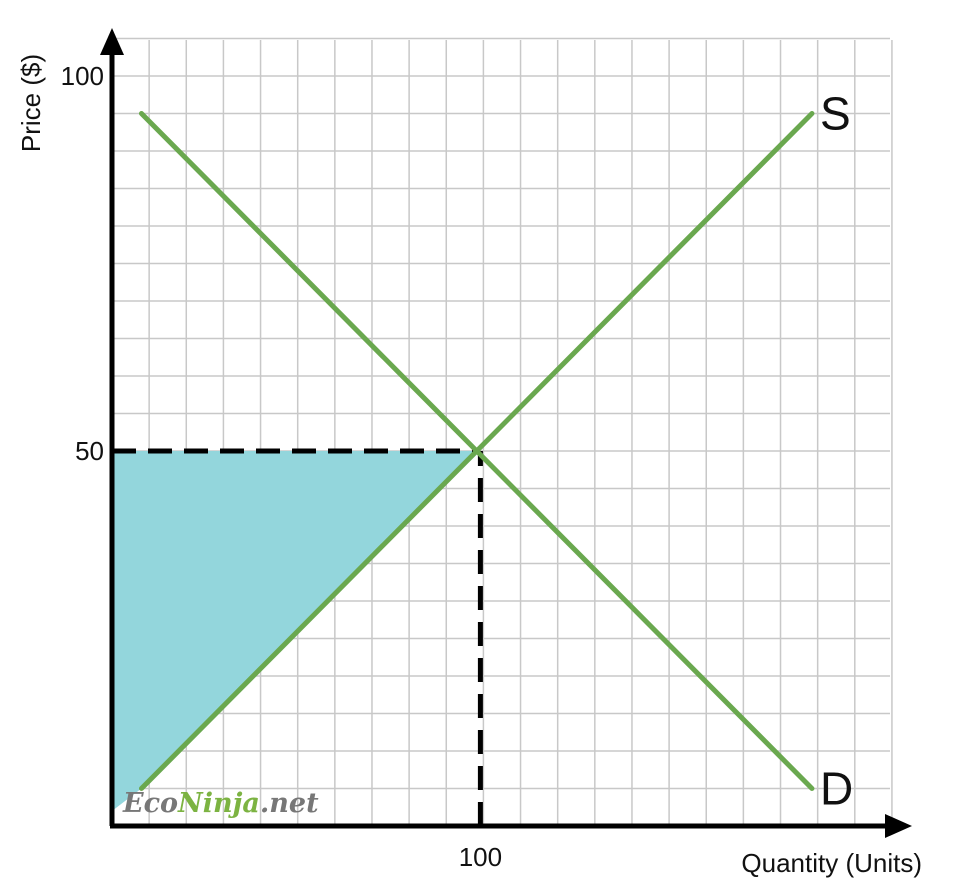 This screenshot has height=895, width=955. What do you see at coordinates (150, 803) in the screenshot?
I see `watermark-prefix: Eco` at bounding box center [150, 803].